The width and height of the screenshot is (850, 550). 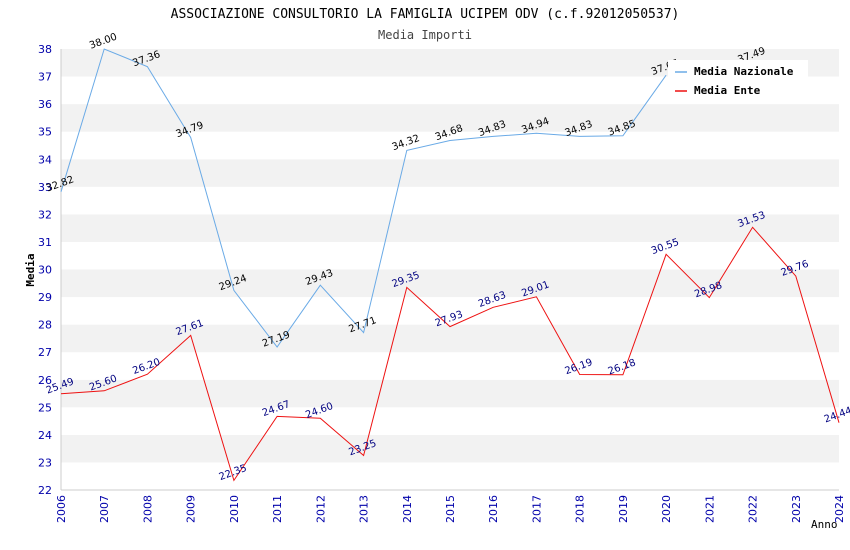 I want to click on legend-label-media-ente: Media Ente, so click(x=727, y=90).